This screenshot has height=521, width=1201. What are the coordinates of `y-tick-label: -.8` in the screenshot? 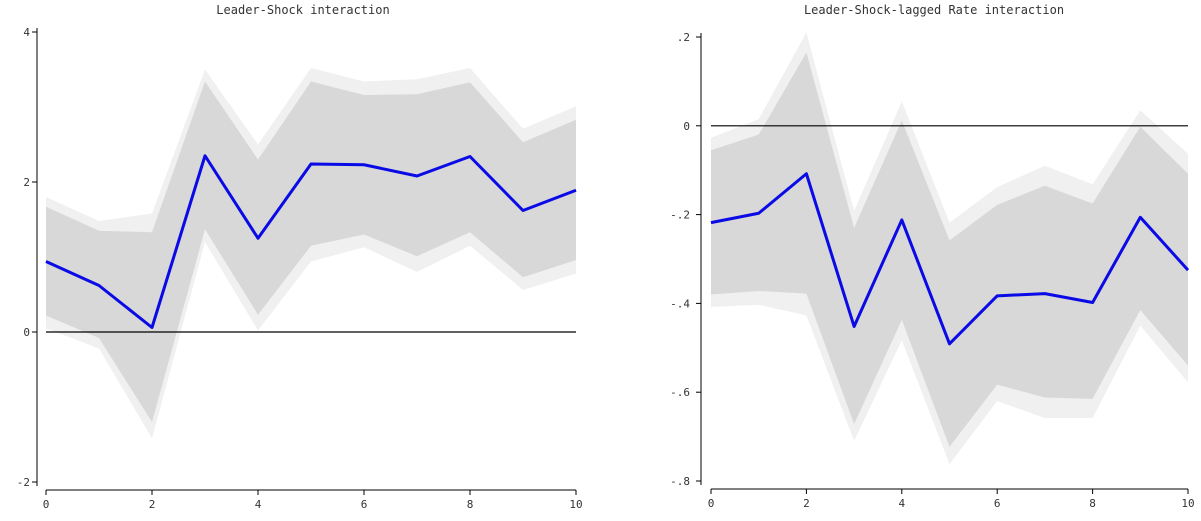 It's located at (680, 481).